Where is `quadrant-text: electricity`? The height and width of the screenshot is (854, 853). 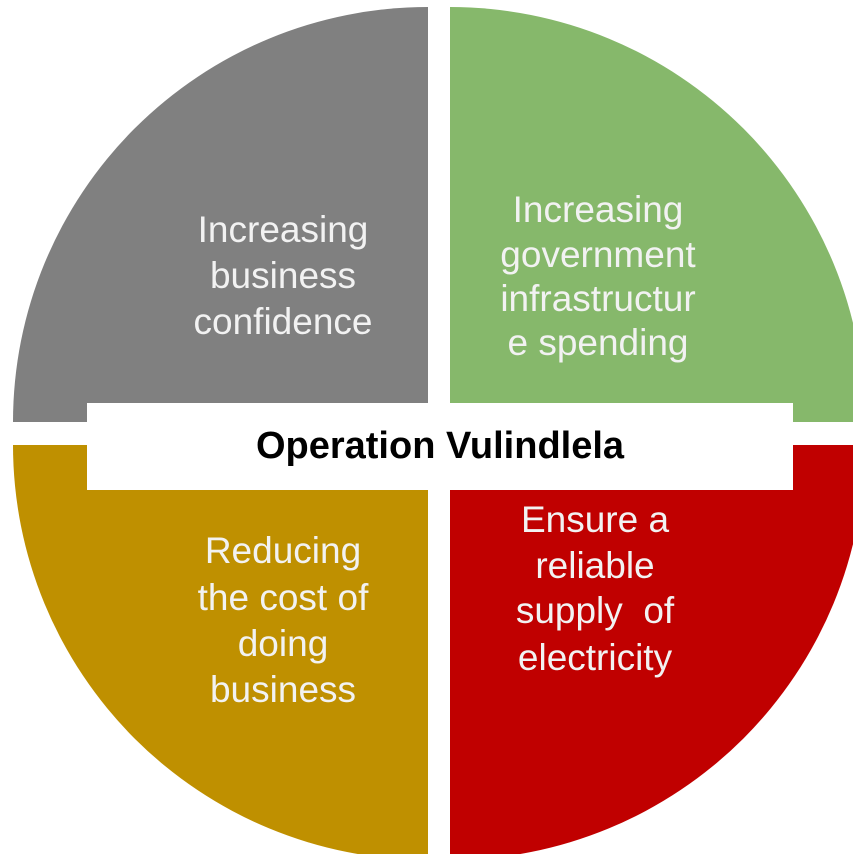 quadrant-text: electricity is located at coordinates (595, 657).